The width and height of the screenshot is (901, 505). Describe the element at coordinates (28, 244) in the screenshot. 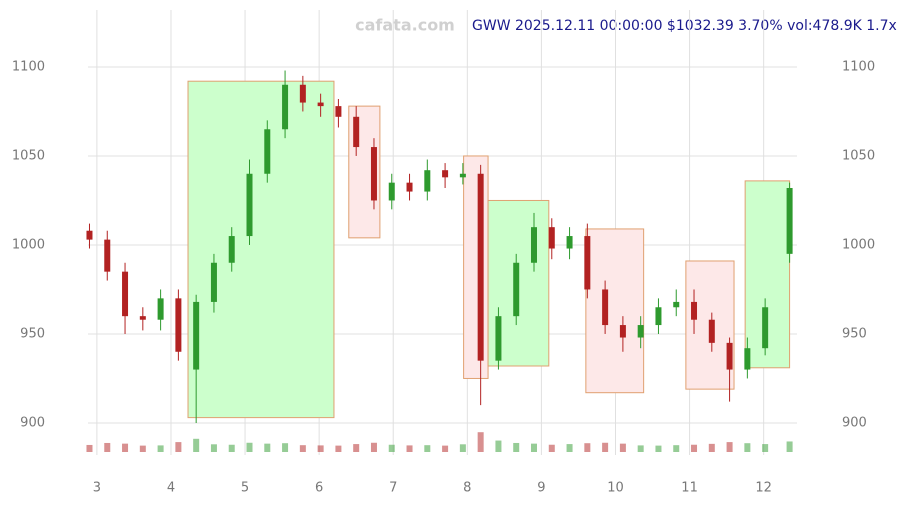

I see `y-tick-label: 1000` at that location.